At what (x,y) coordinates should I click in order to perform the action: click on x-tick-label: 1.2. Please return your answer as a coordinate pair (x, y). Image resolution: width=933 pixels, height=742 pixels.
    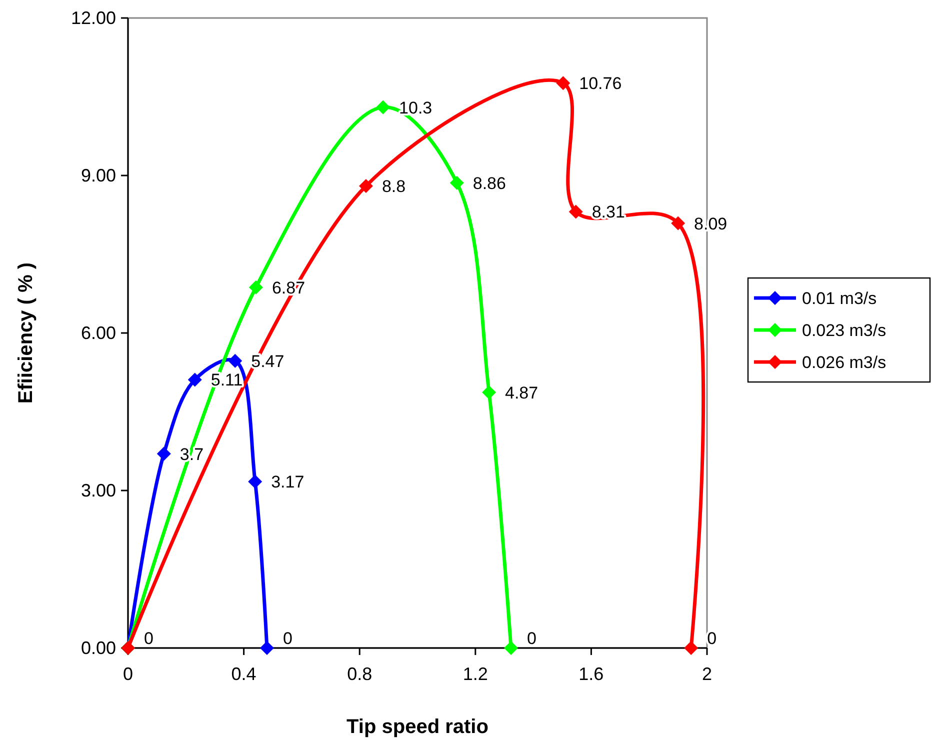
    Looking at the image, I should click on (475, 674).